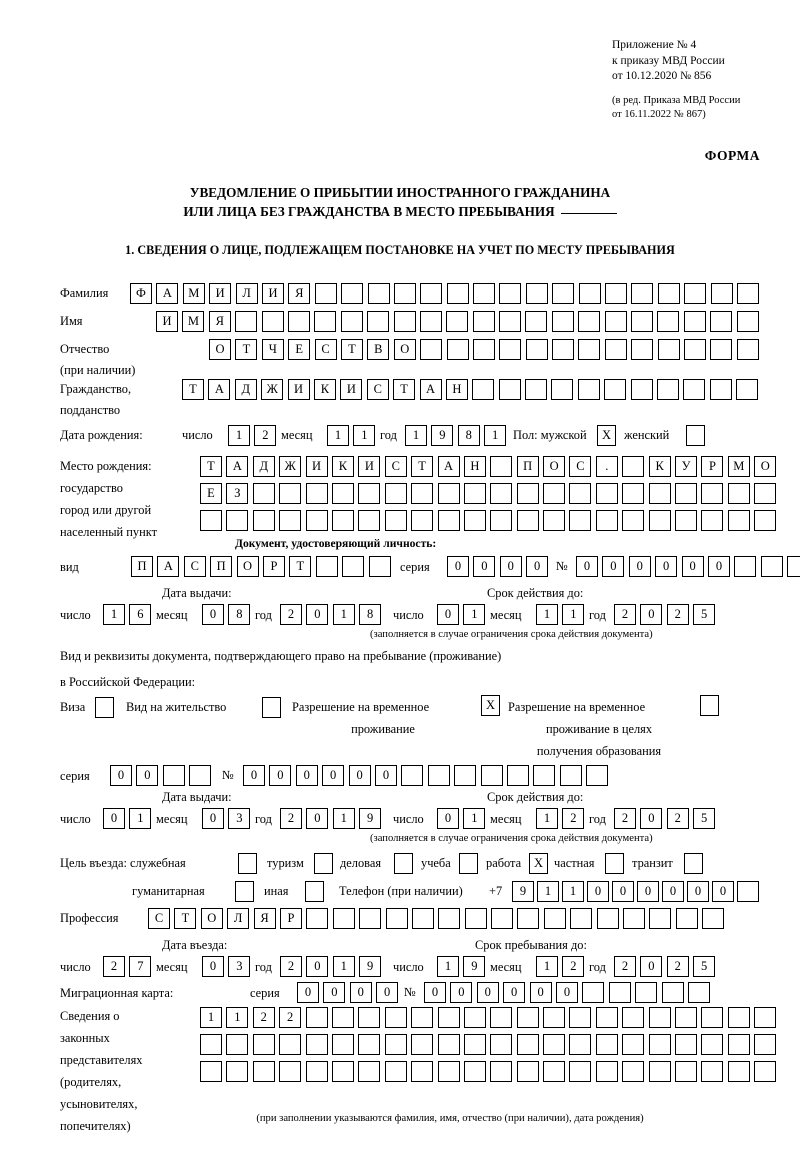  I want to click on checkbox-purpose-work: X, so click(538, 863).